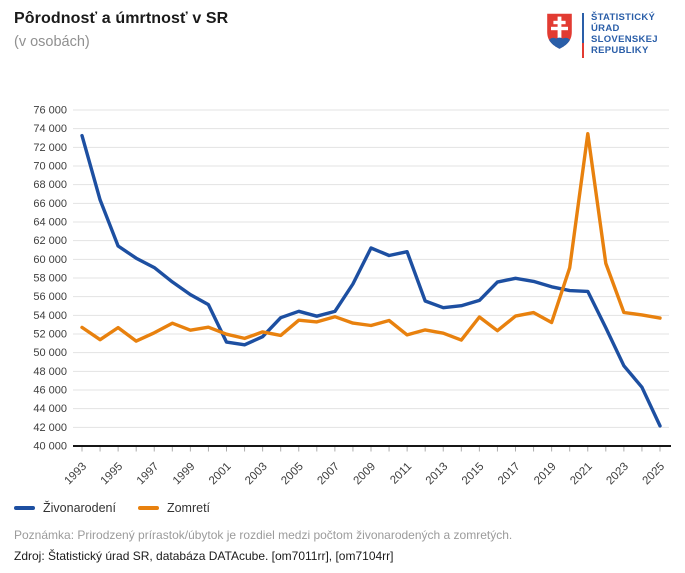  I want to click on svg-text: 2003, so click(256, 474).